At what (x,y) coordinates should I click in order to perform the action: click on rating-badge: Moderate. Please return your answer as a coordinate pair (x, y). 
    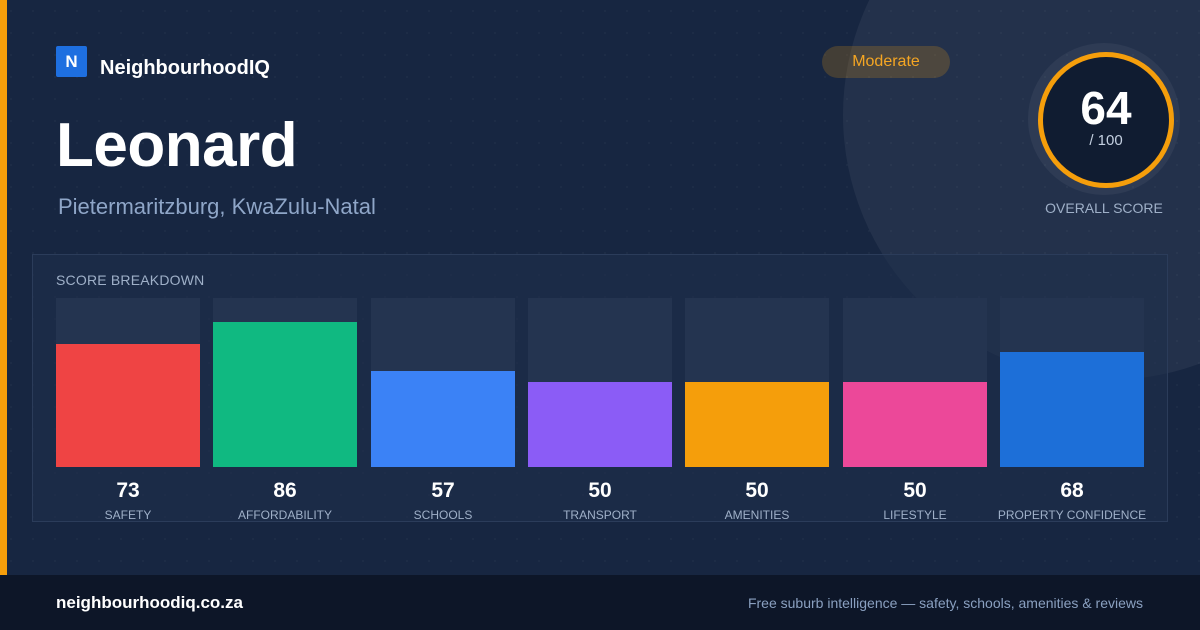
    Looking at the image, I should click on (886, 62).